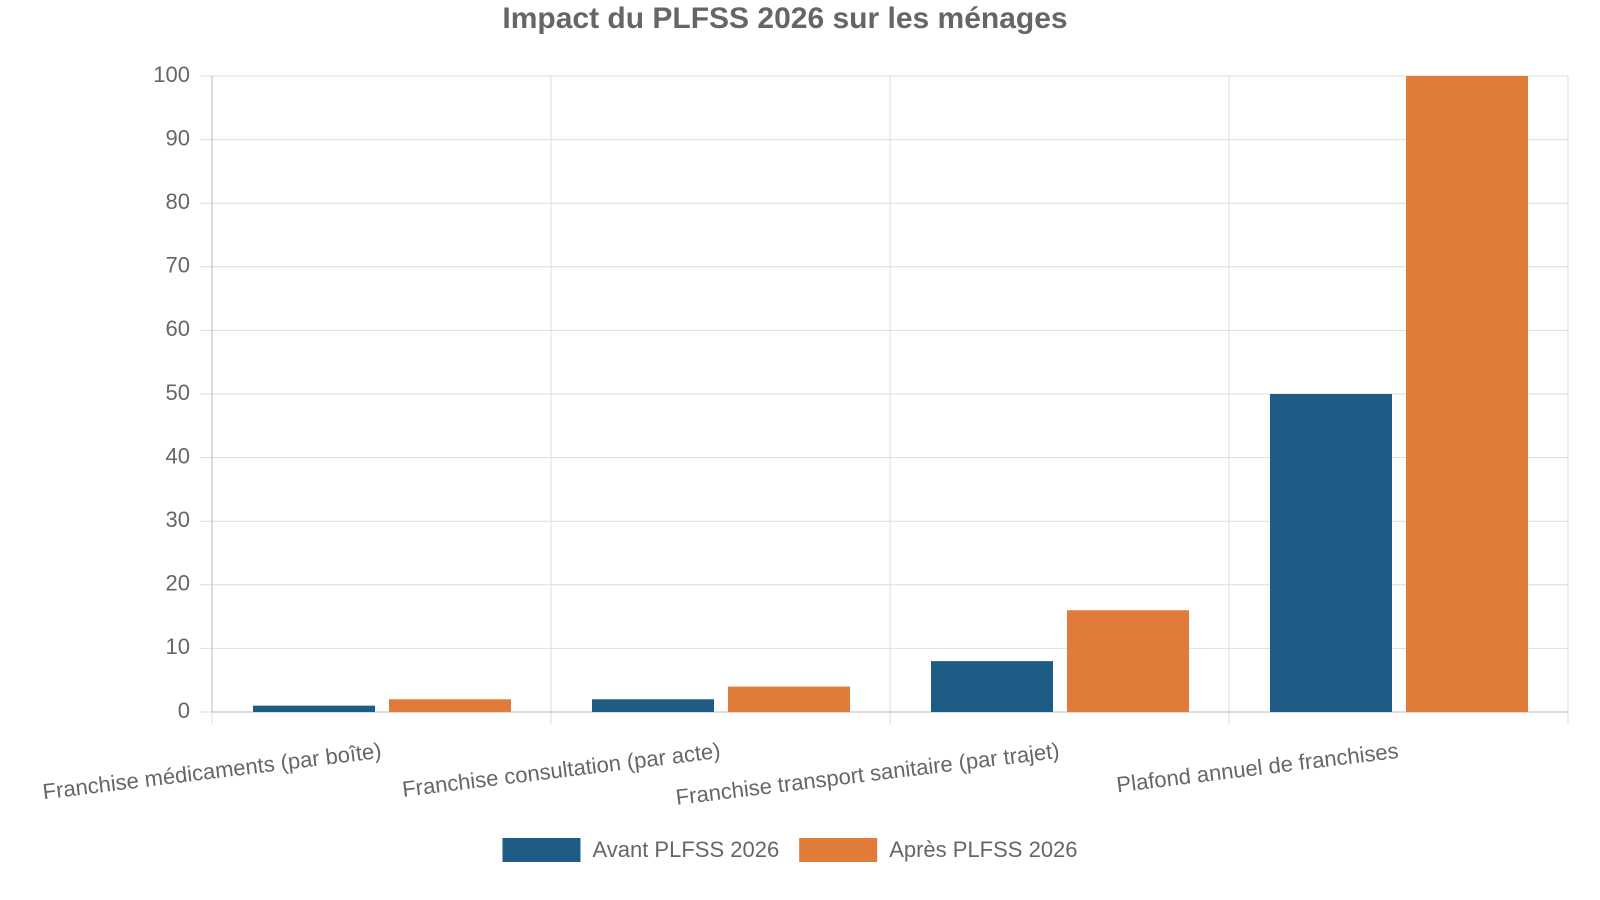 The image size is (1600, 900). I want to click on y-tick-label: 40, so click(178, 455).